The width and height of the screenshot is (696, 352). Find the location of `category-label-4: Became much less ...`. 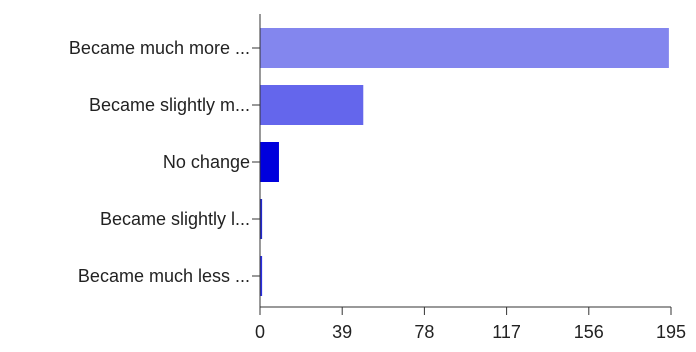

category-label-4: Became much less ... is located at coordinates (164, 276).